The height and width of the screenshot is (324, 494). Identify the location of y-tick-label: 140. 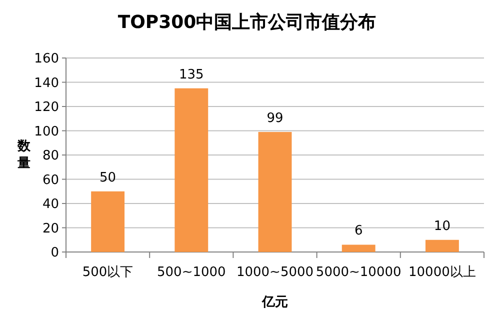
(46, 83).